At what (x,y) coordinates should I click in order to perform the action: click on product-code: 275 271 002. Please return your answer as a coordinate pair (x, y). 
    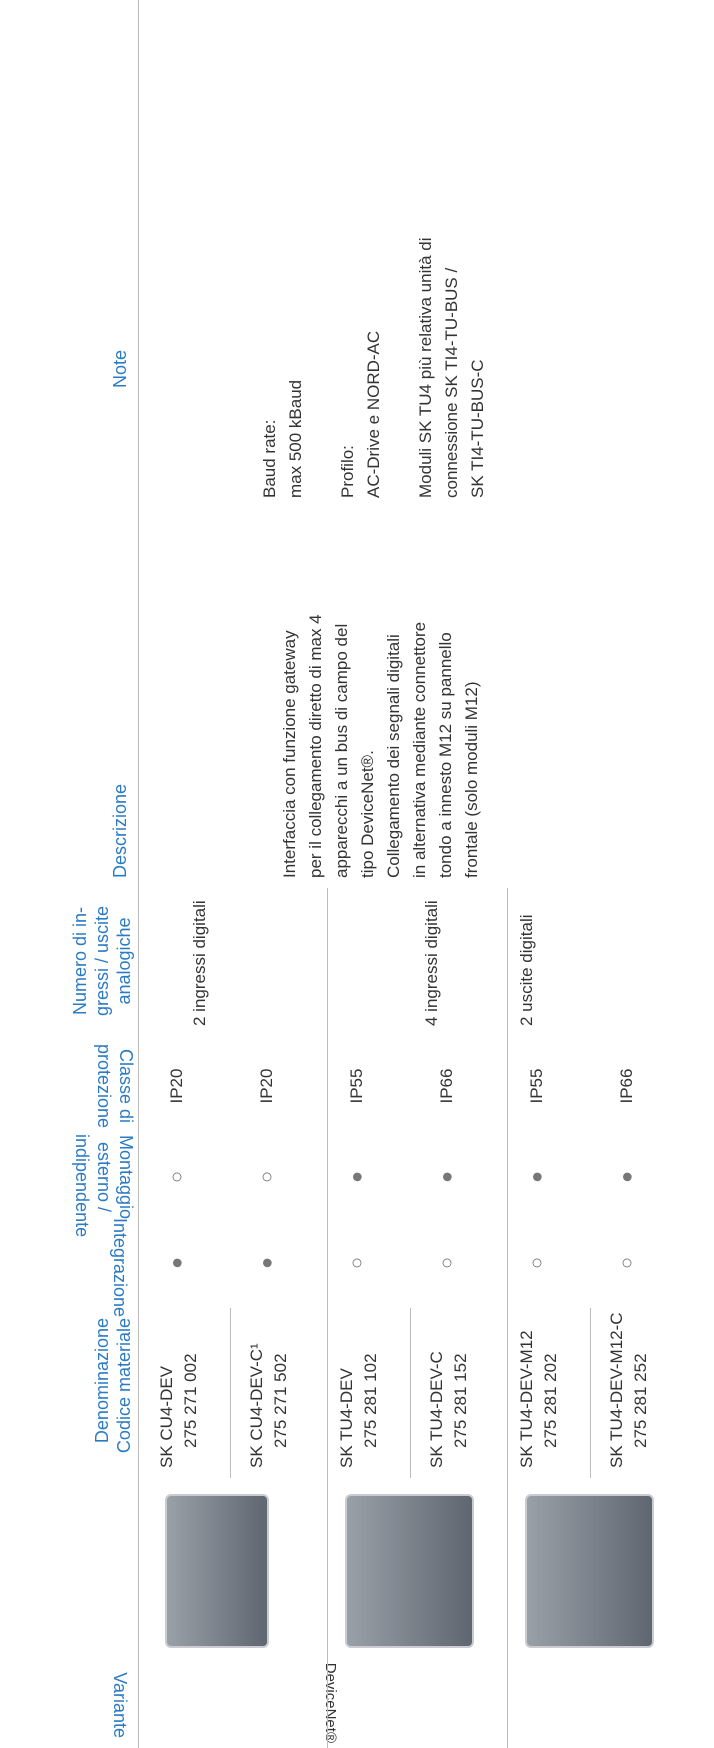
    Looking at the image, I should click on (190, 1400).